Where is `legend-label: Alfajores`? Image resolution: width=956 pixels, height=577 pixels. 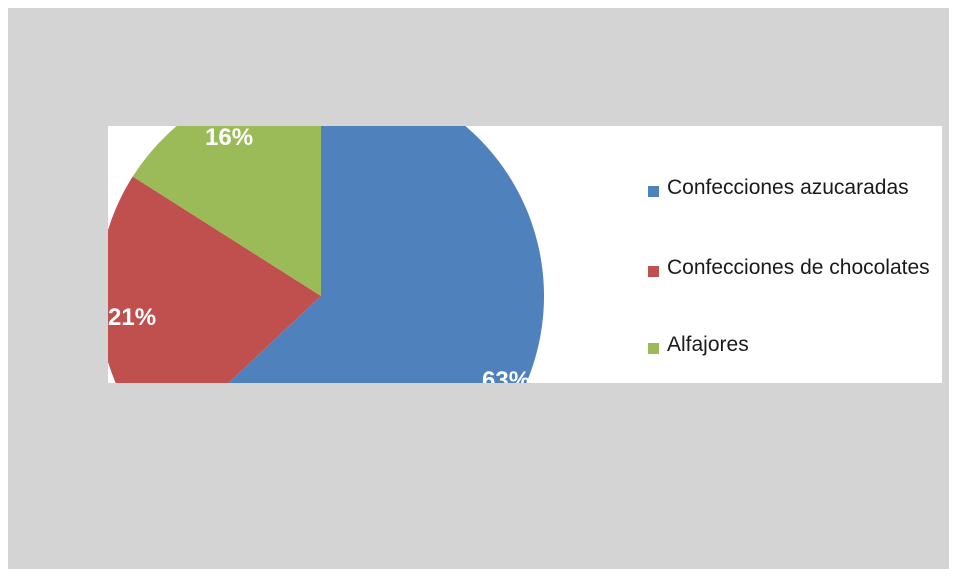
legend-label: Alfajores is located at coordinates (708, 344).